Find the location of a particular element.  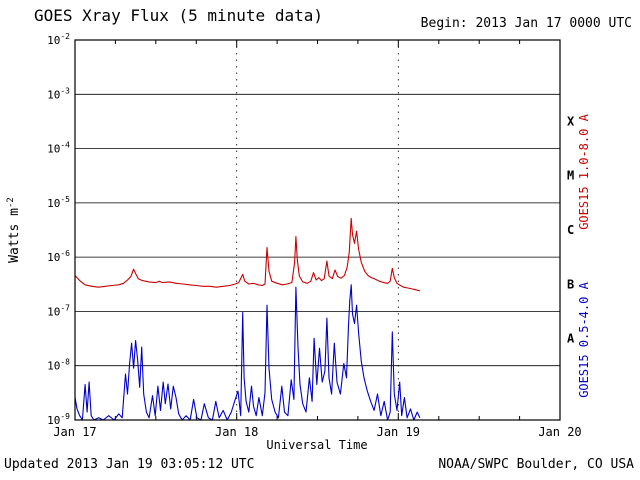

x-tick-label: Jan 18 is located at coordinates (236, 432).